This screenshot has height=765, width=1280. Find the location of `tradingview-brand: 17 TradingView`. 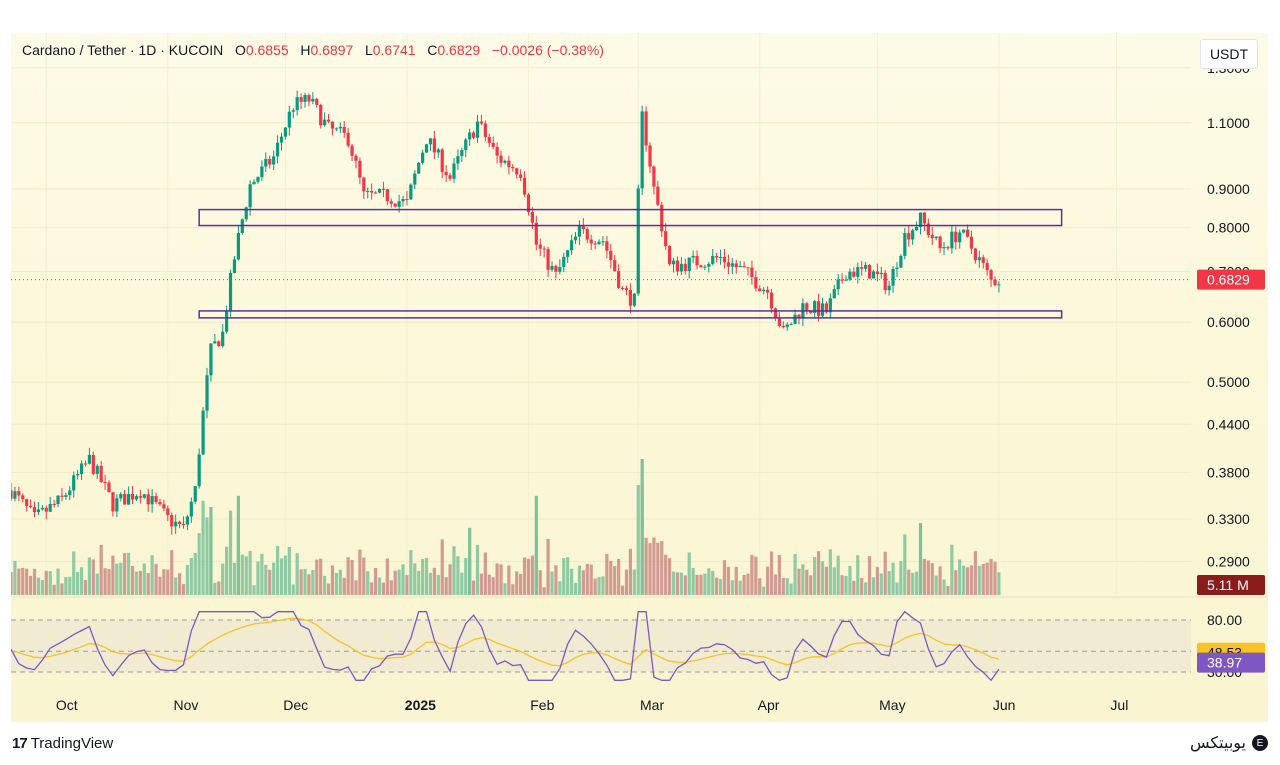

tradingview-brand: 17 TradingView is located at coordinates (62, 743).